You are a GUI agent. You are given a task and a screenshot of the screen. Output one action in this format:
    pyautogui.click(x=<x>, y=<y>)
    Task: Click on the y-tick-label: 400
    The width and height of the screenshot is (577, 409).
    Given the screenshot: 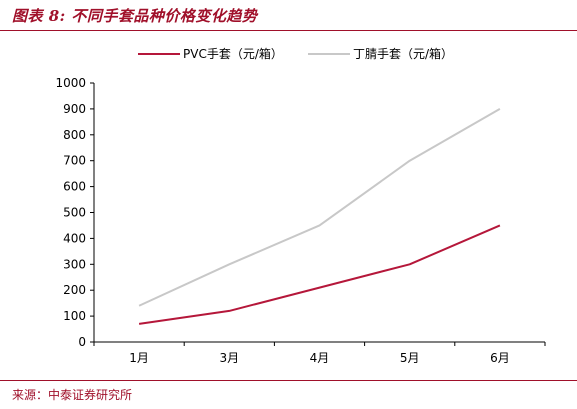 What is the action you would take?
    pyautogui.click(x=74, y=238)
    